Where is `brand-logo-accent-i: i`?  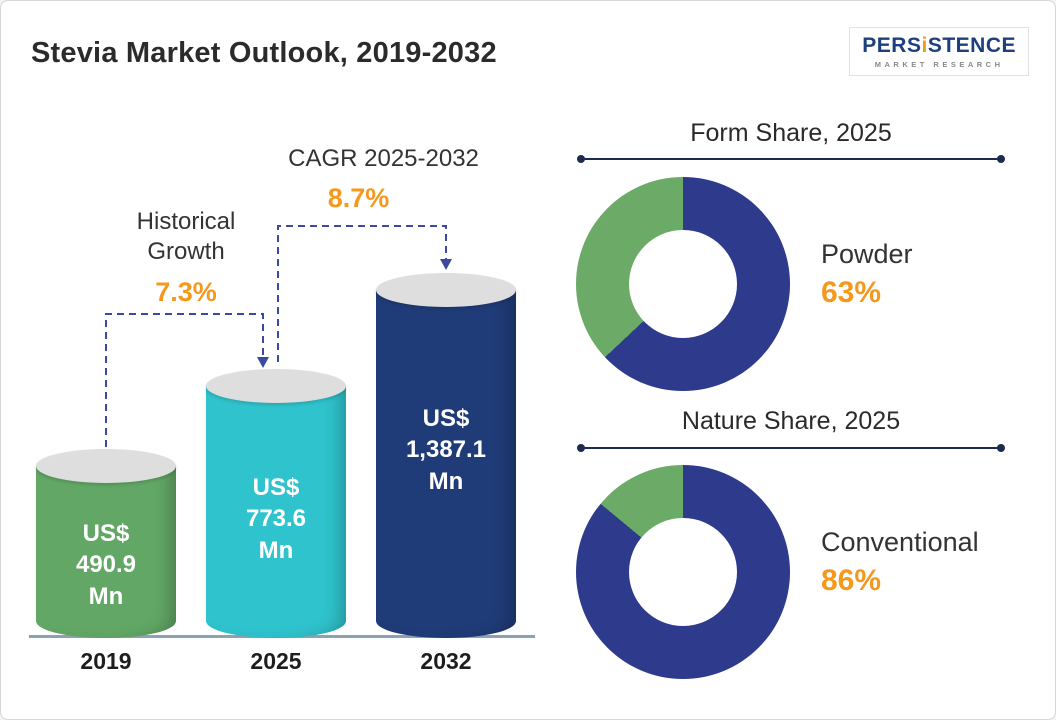
brand-logo-accent-i: i is located at coordinates (924, 45).